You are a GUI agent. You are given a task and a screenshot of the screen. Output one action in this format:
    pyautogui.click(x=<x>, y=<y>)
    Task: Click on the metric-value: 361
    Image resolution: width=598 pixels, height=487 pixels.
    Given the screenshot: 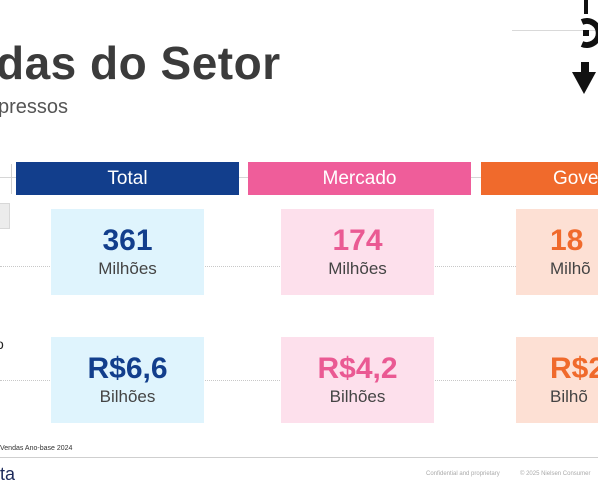 What is the action you would take?
    pyautogui.click(x=127, y=240)
    